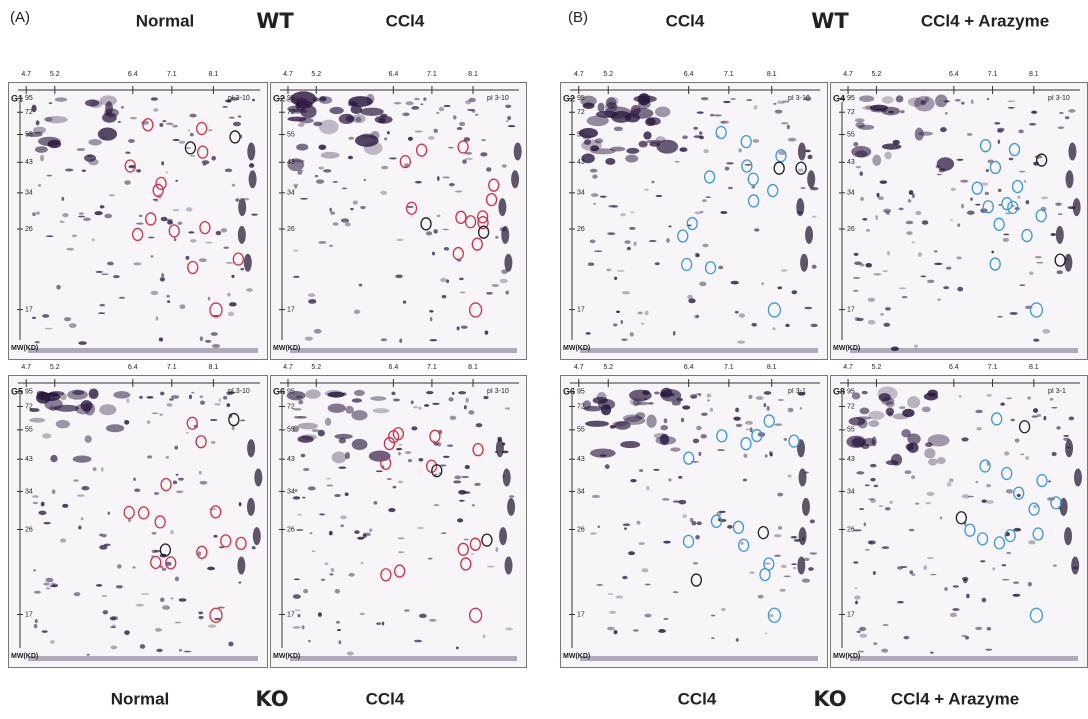 The image size is (1088, 719). Describe the element at coordinates (985, 20) in the screenshot. I see `condition-label: CCl4 + Arazyme` at that location.